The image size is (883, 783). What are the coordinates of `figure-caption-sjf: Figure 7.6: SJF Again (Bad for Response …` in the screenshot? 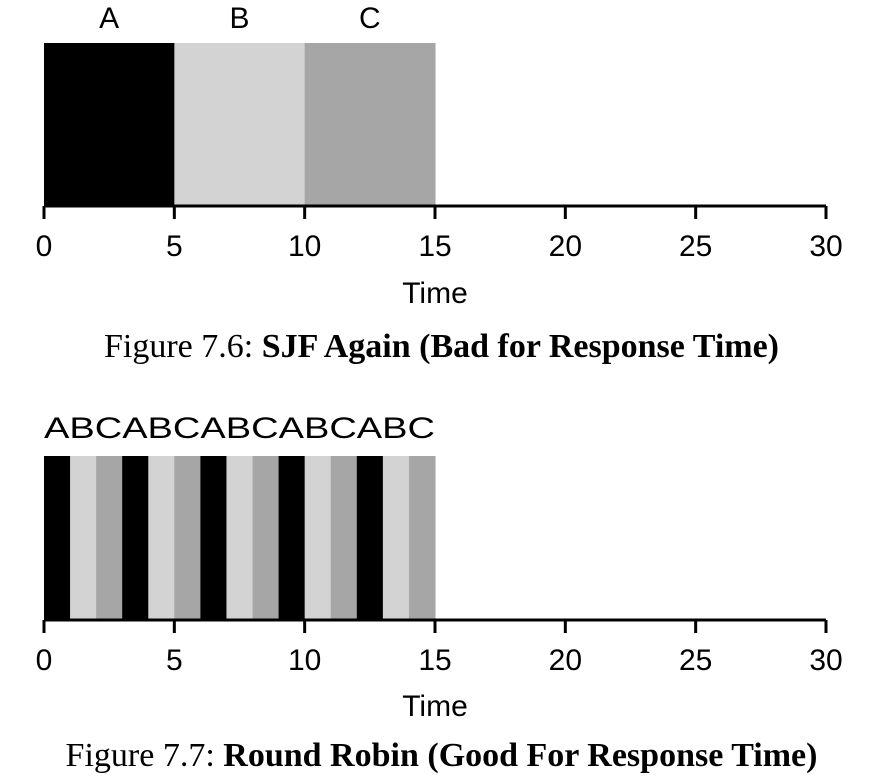 It's located at (441, 347).